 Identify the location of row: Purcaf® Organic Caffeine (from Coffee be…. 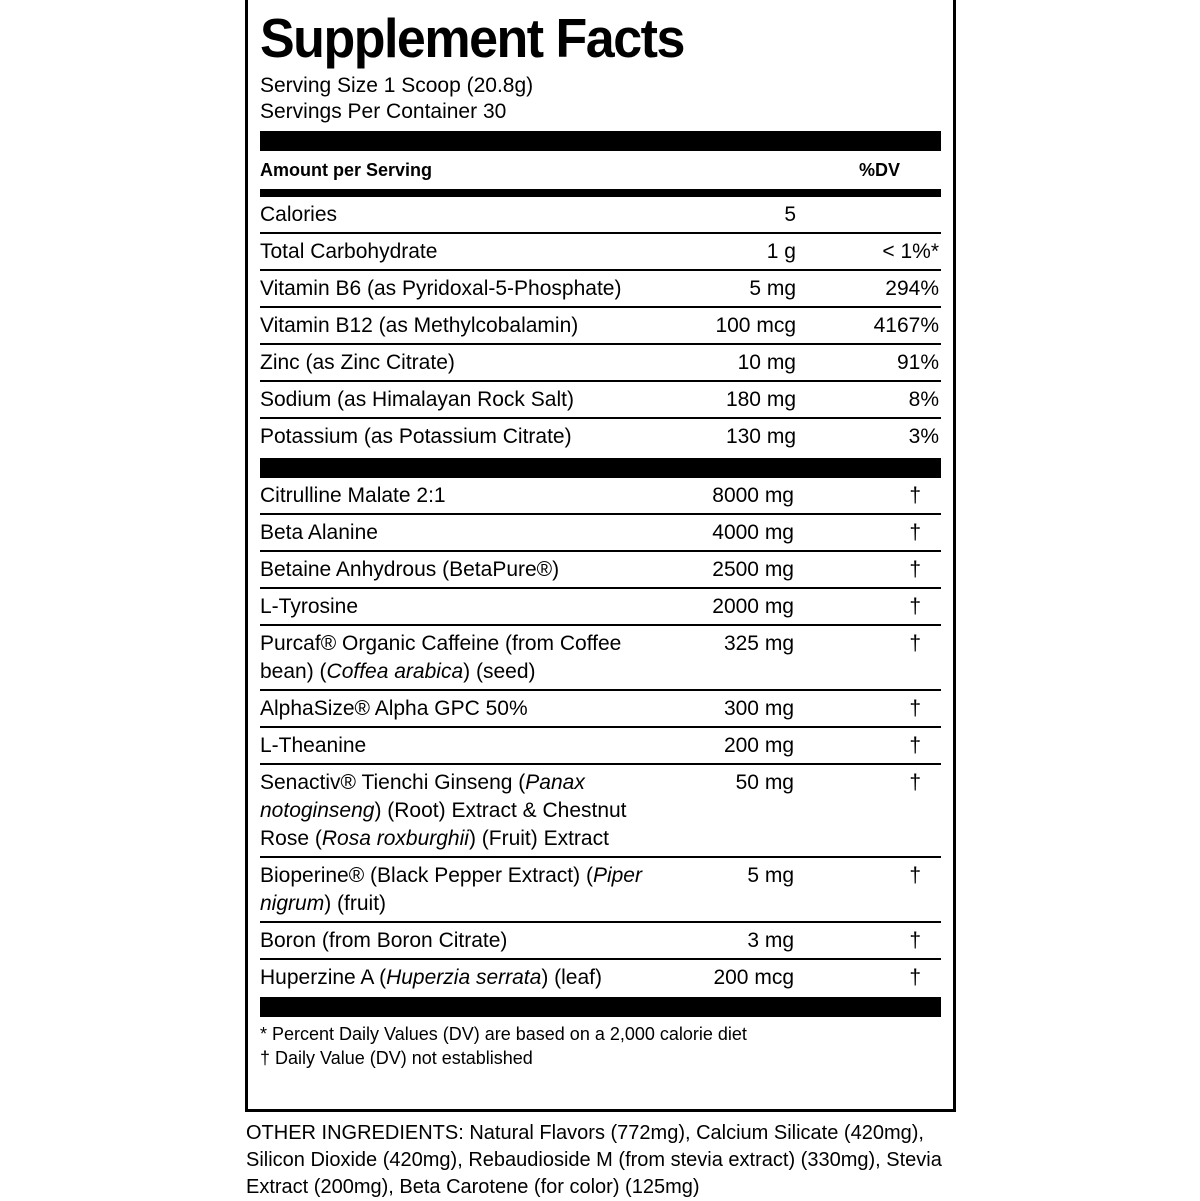
(600, 658).